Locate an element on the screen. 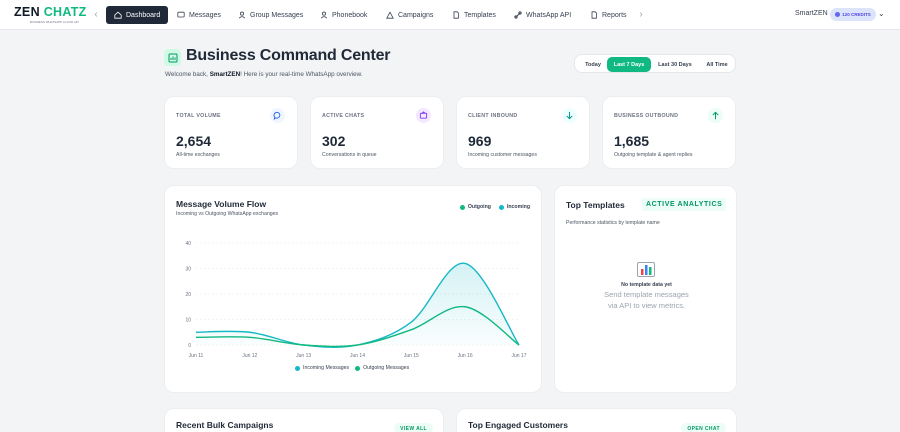 Image resolution: width=900 pixels, height=432 pixels. legend-outgoing: Outgoing is located at coordinates (475, 207).